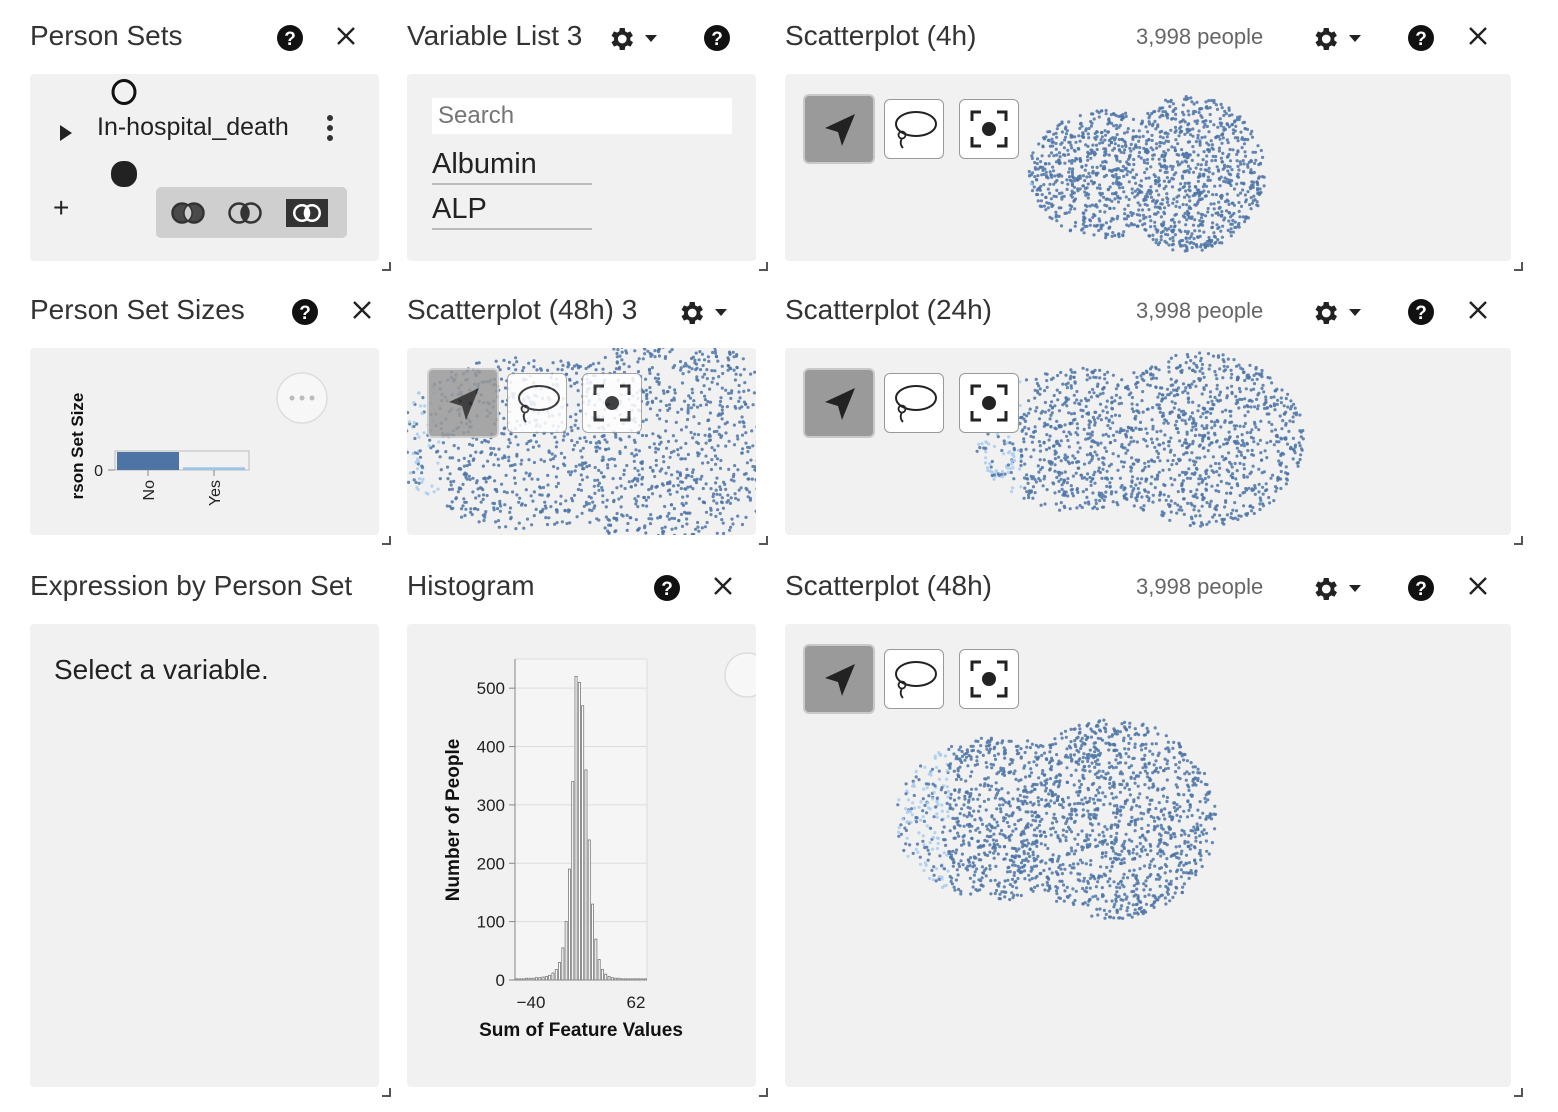 Image resolution: width=1558 pixels, height=1112 pixels. I want to click on variable-item-alp: ALP, so click(512, 211).